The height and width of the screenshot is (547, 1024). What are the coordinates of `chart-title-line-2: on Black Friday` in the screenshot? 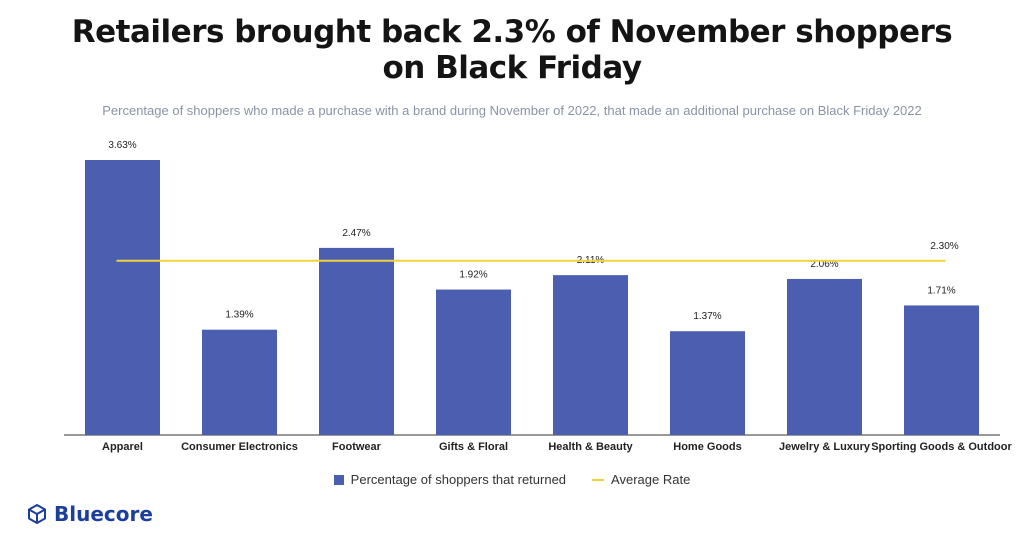 It's located at (512, 68).